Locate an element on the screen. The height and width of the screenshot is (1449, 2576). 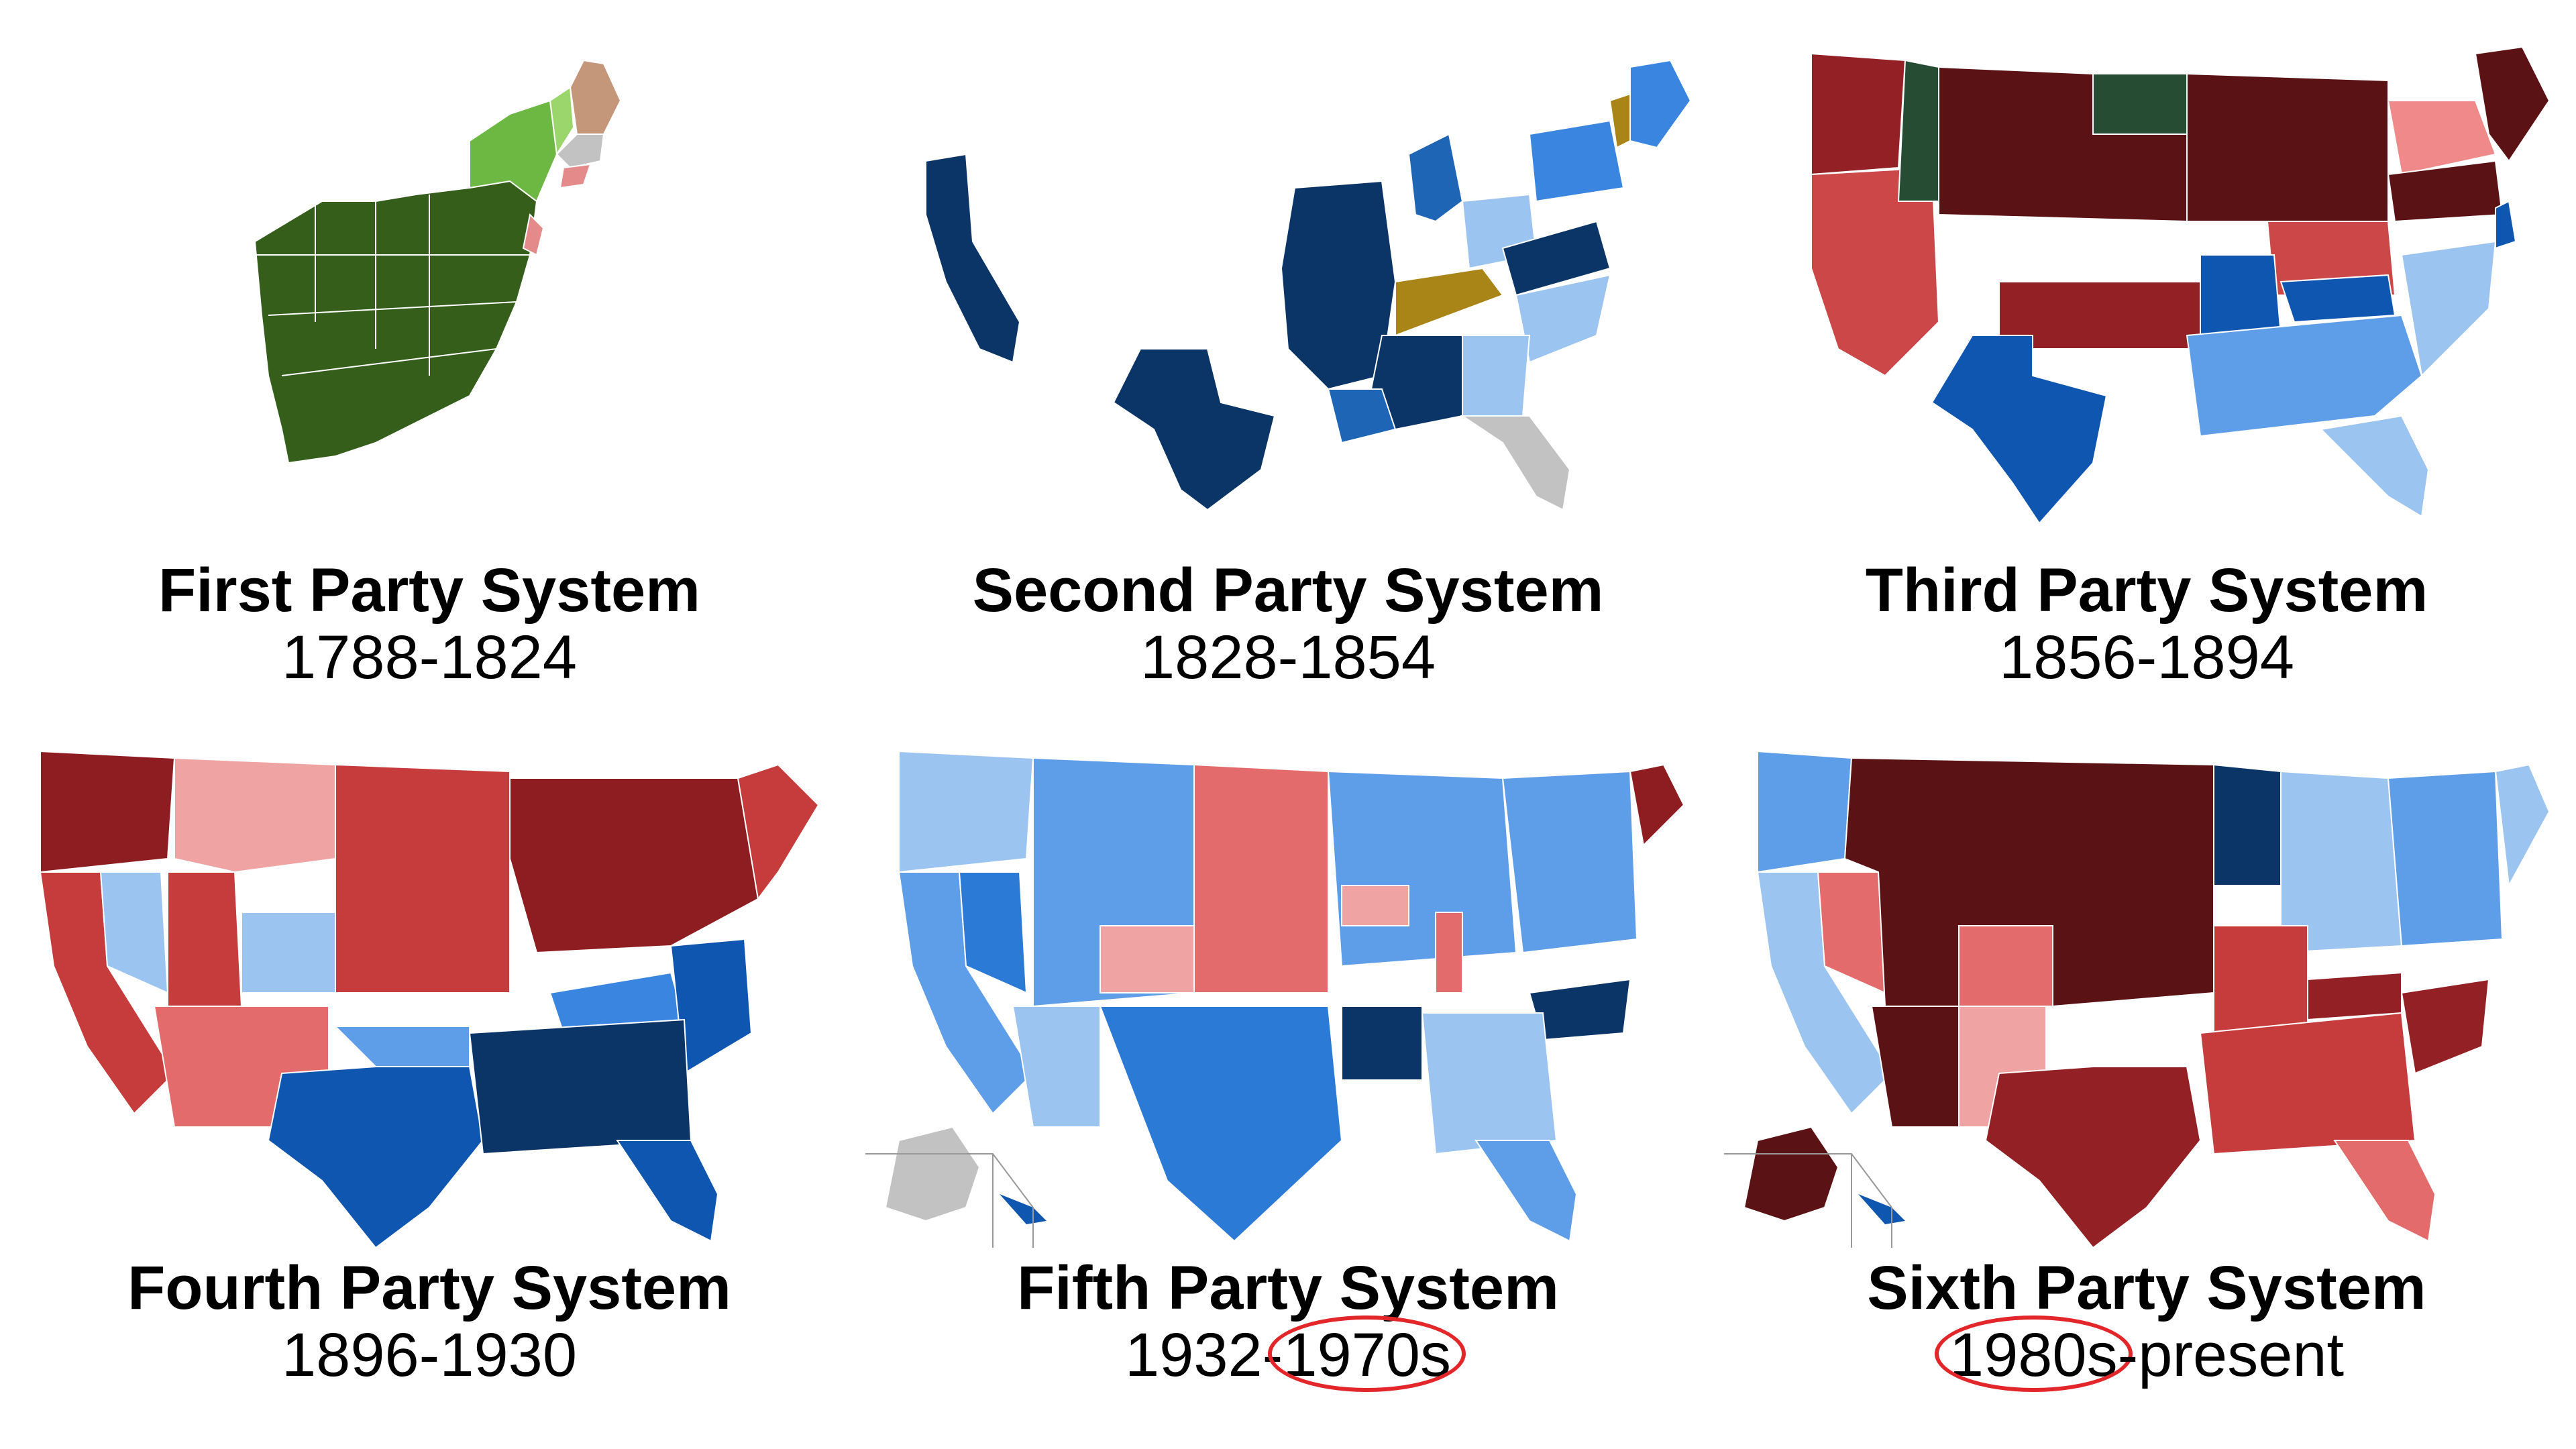
panel-years: 1788-1824 is located at coordinates (429, 657).